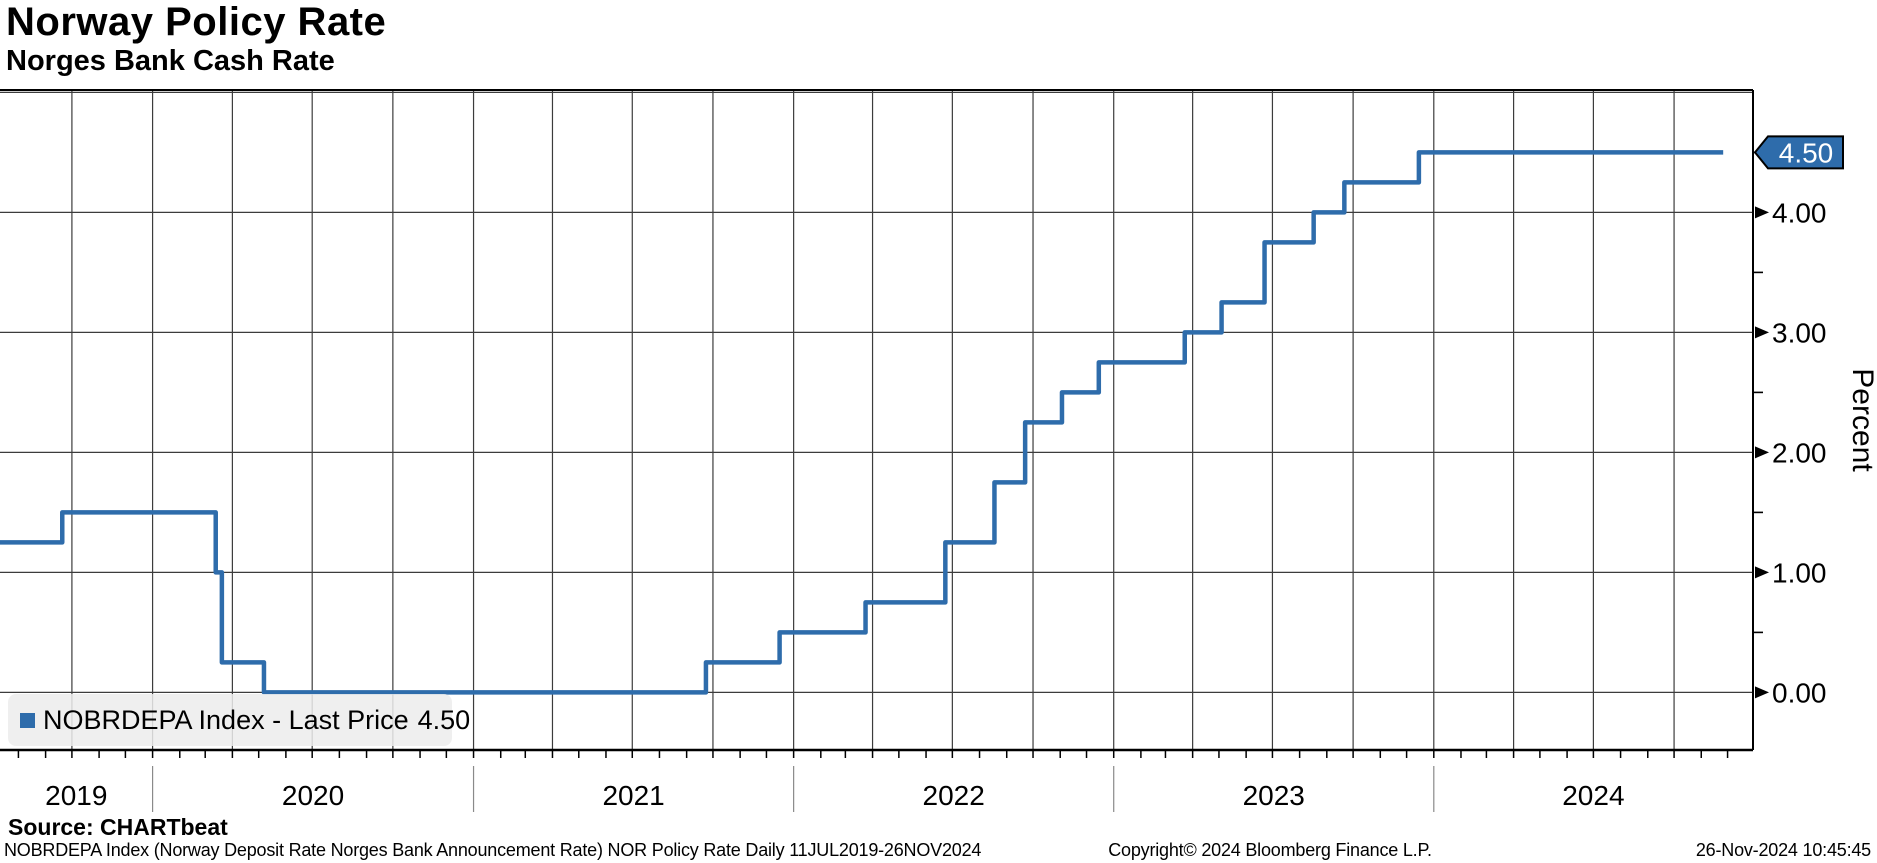 The image size is (1877, 863). What do you see at coordinates (1799, 572) in the screenshot?
I see `y-tick-label: 1.00` at bounding box center [1799, 572].